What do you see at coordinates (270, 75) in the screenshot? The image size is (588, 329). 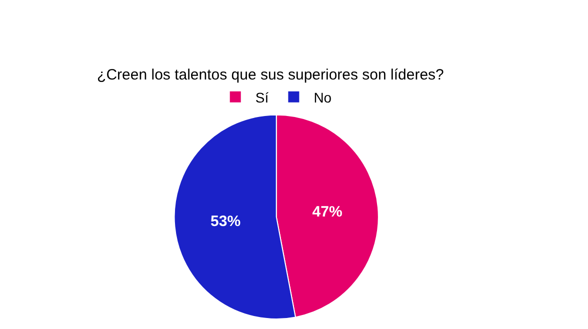 I see `chart-title: ¿Creen los talentos que sus superiores son líderes?` at bounding box center [270, 75].